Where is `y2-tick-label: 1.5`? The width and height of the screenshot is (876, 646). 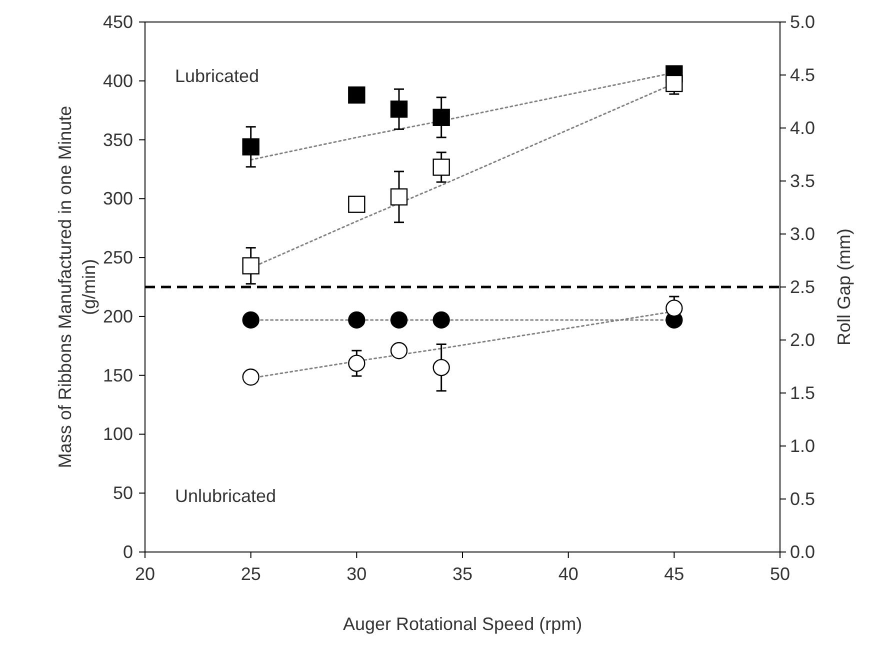
y2-tick-label: 1.5 is located at coordinates (803, 393).